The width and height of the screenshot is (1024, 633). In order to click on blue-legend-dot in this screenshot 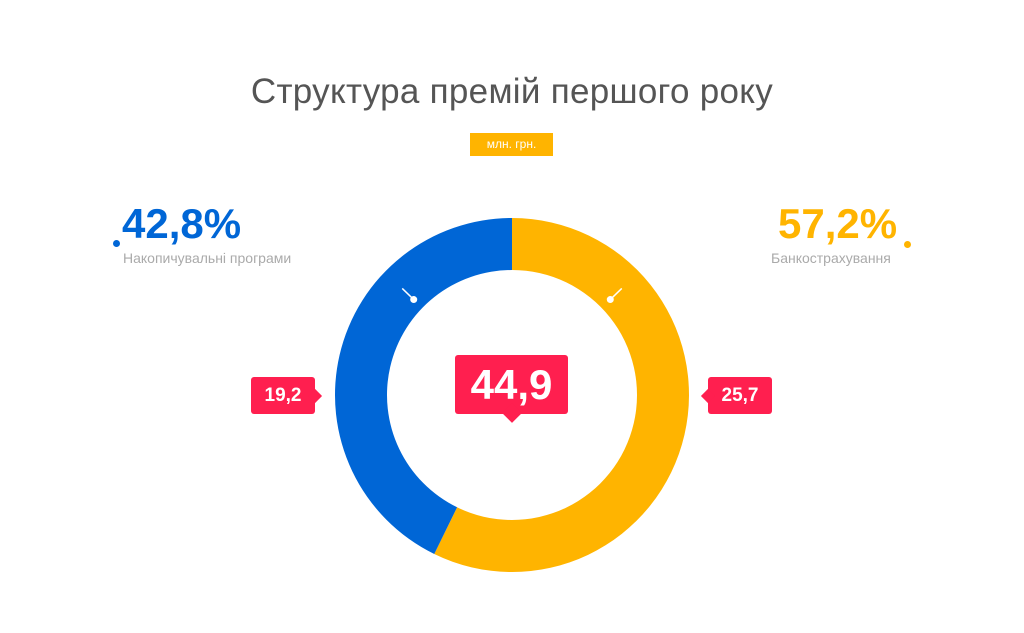, I will do `click(116, 243)`.